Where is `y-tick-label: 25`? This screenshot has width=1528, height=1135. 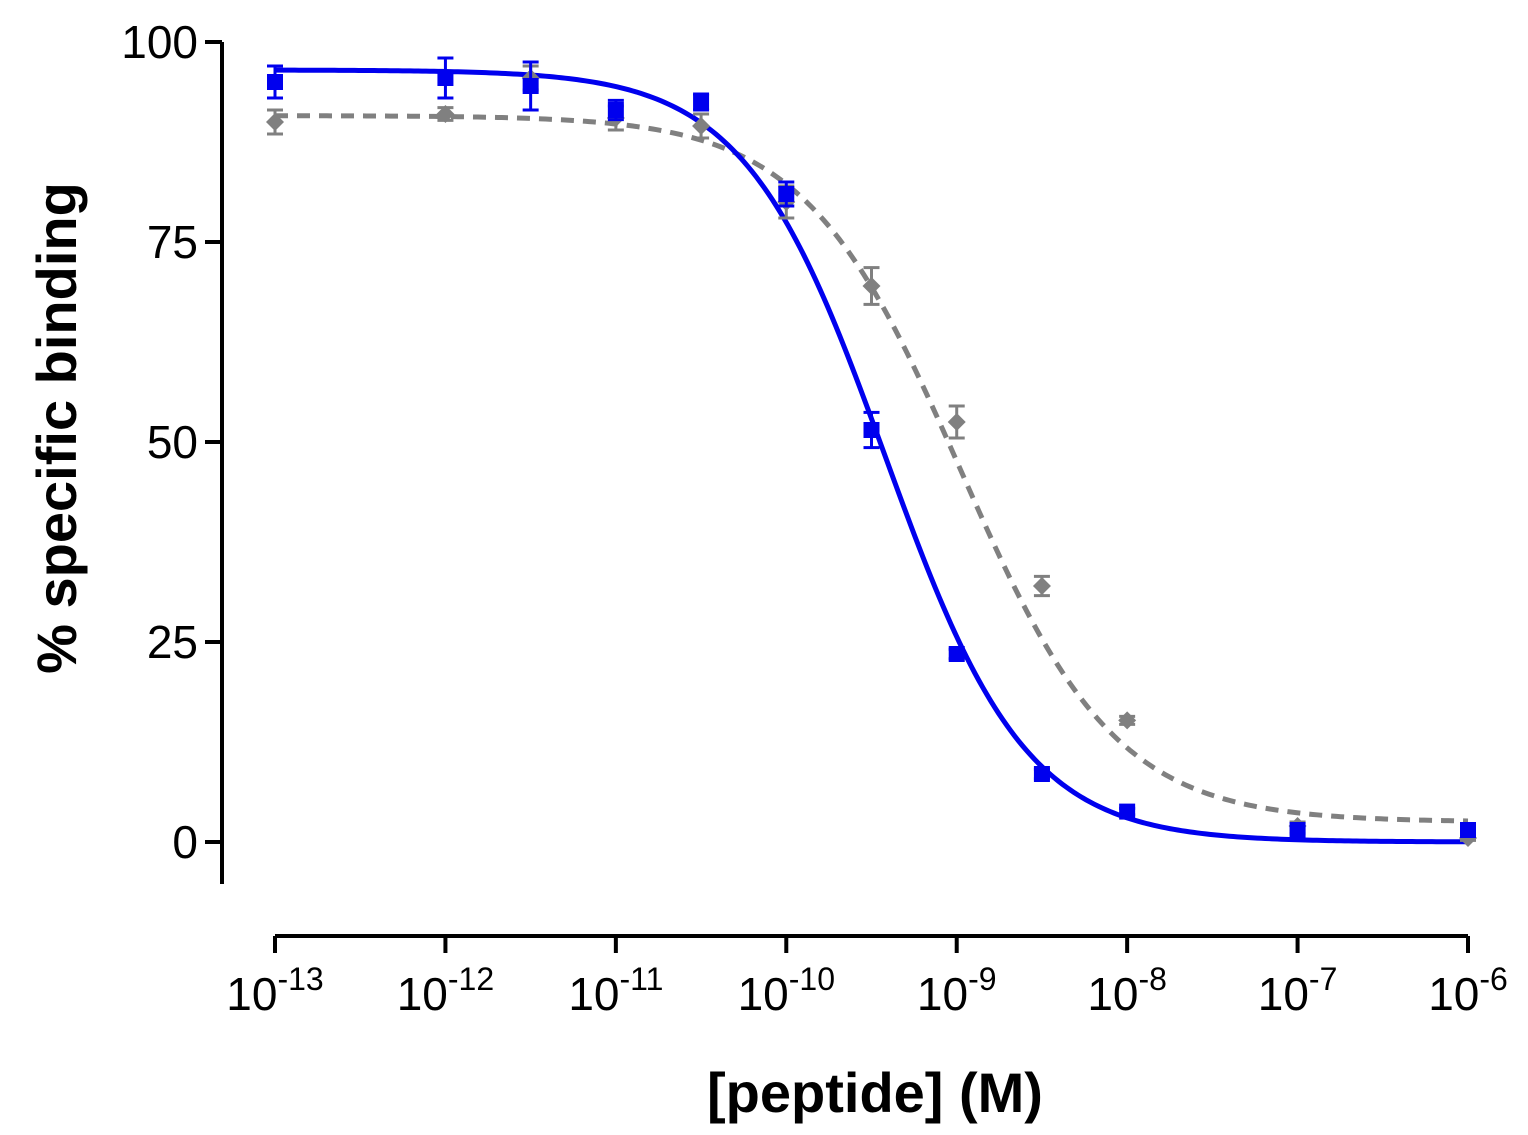 y-tick-label: 25 is located at coordinates (172, 642).